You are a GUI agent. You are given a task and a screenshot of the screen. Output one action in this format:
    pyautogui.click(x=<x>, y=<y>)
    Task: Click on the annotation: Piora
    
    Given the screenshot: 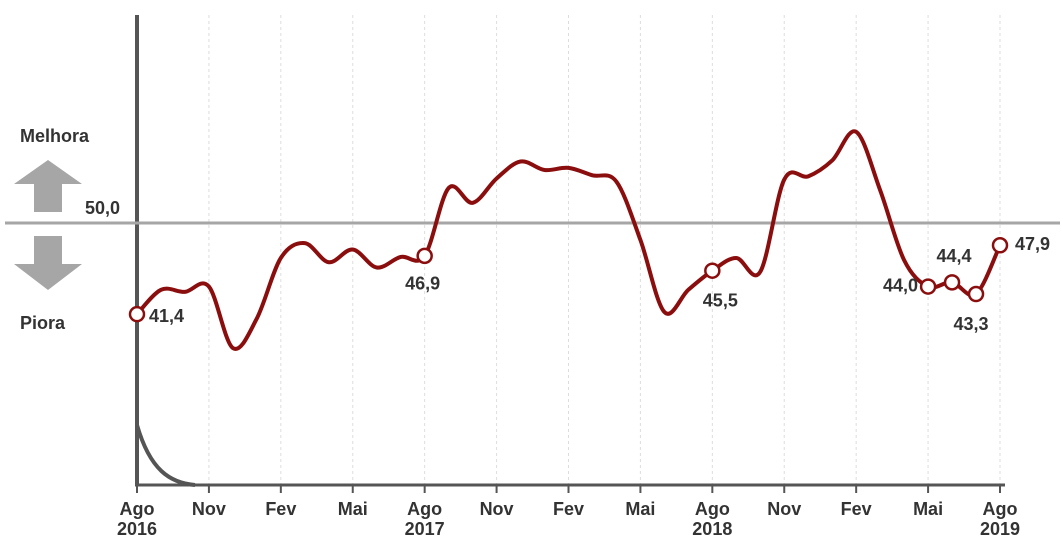 What is the action you would take?
    pyautogui.click(x=43, y=323)
    